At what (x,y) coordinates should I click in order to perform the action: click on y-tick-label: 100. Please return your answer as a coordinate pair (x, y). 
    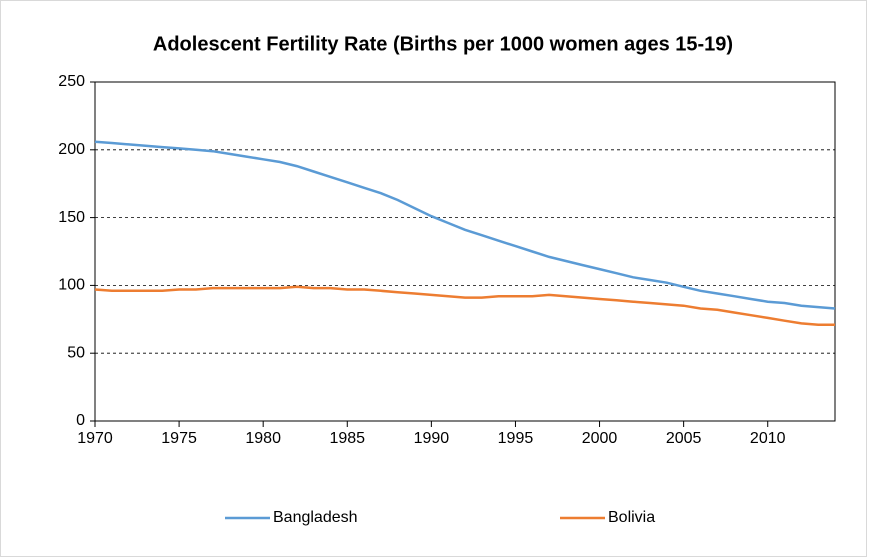
    Looking at the image, I should click on (71, 285).